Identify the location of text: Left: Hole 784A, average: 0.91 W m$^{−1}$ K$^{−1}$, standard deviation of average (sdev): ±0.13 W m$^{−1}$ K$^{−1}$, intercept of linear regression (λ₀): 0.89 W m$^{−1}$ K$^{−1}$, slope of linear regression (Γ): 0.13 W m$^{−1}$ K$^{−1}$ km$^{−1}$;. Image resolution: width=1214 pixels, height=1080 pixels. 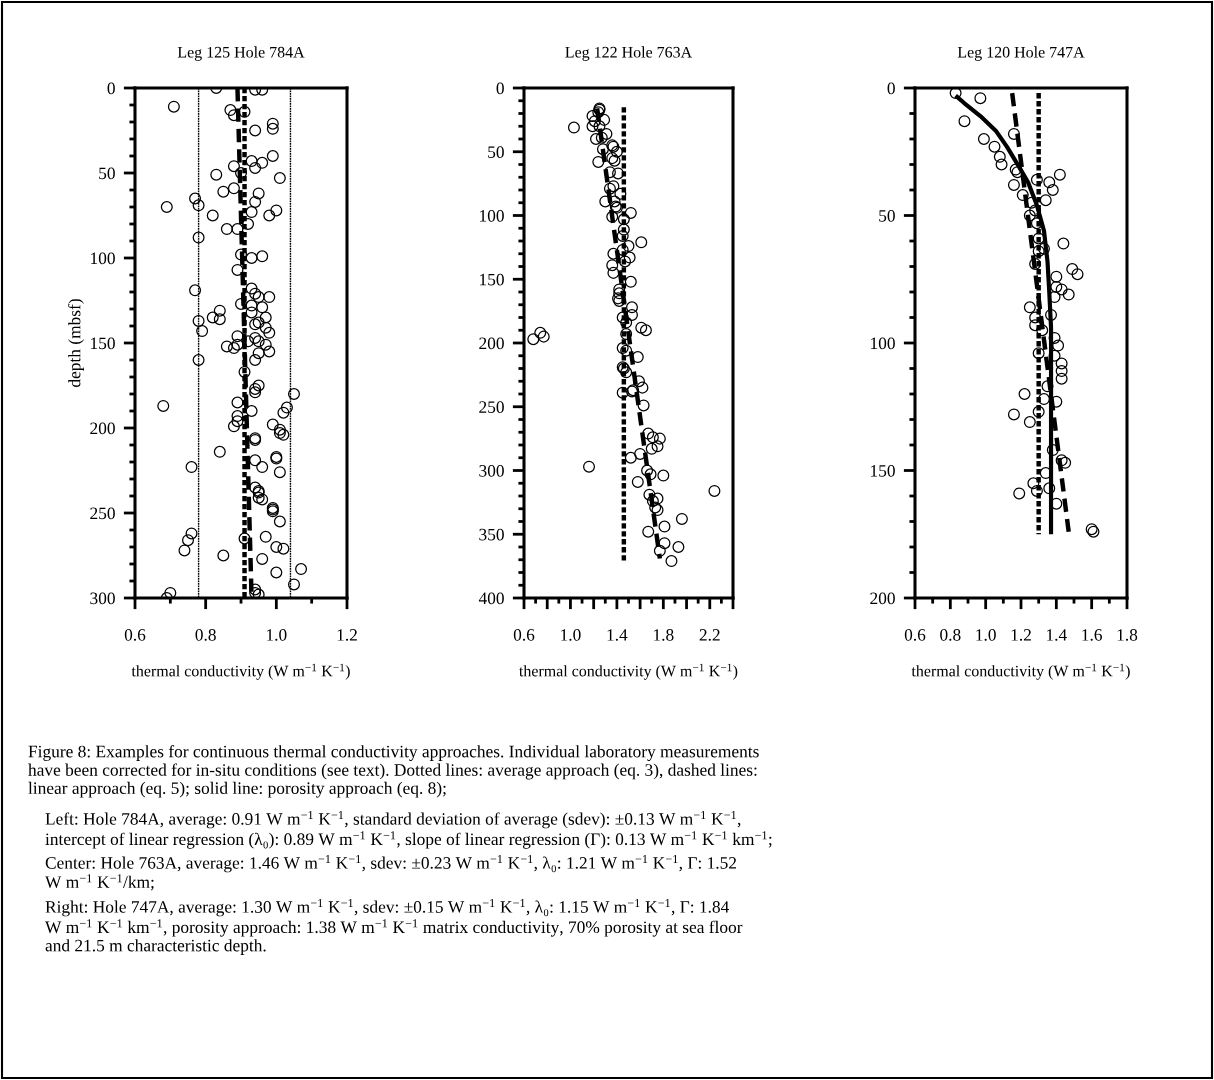
(408, 830).